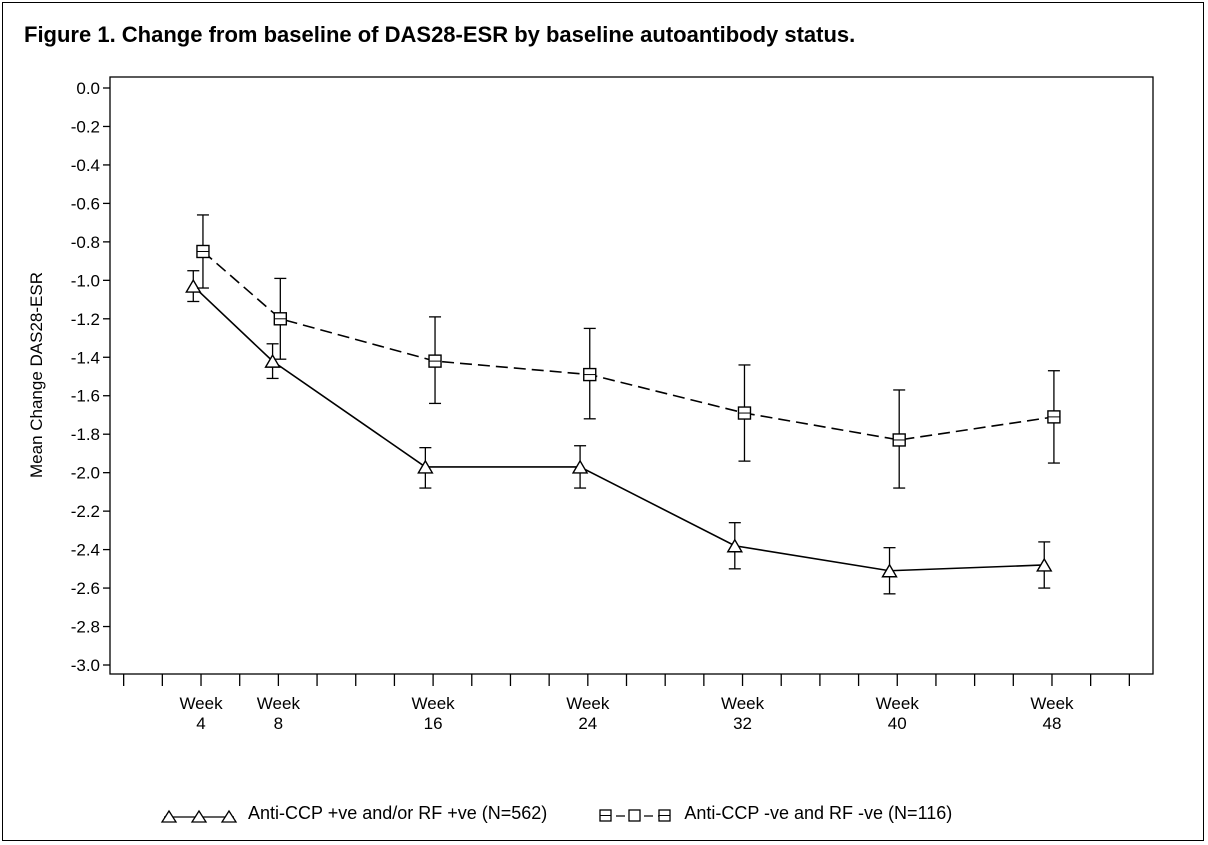 The width and height of the screenshot is (1208, 845). What do you see at coordinates (85, 126) in the screenshot?
I see `y-tick-label: -0.2` at bounding box center [85, 126].